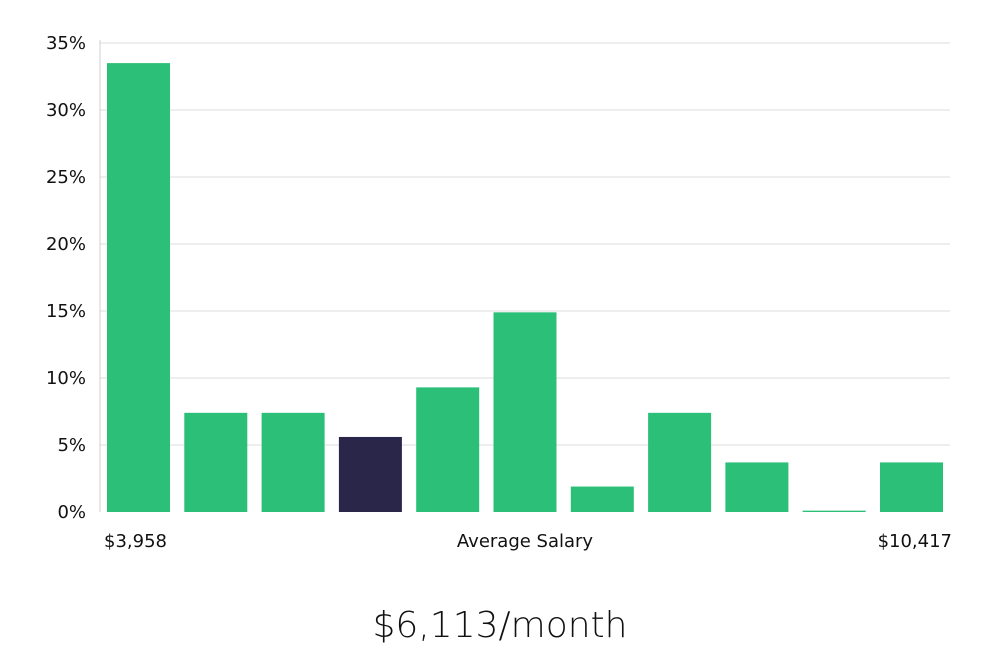 The image size is (1000, 660). Describe the element at coordinates (71, 512) in the screenshot. I see `y-tick-label: 0%` at that location.